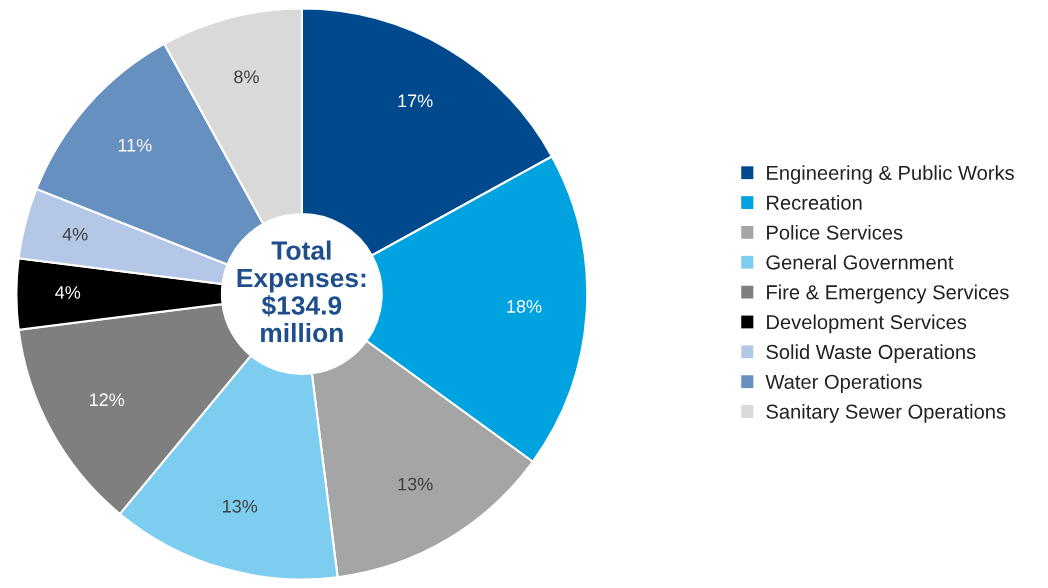 This screenshot has width=1048, height=588. What do you see at coordinates (835, 232) in the screenshot?
I see `legend-label: Police Services` at bounding box center [835, 232].